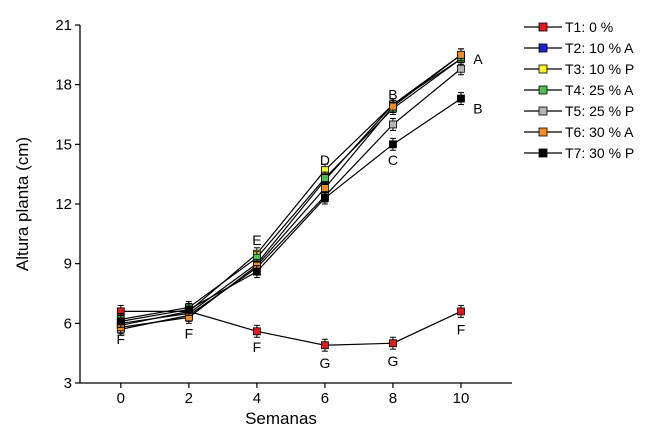 The image size is (649, 431). What do you see at coordinates (22, 204) in the screenshot?
I see `y-axis-title: Altura planta (cm)` at bounding box center [22, 204].